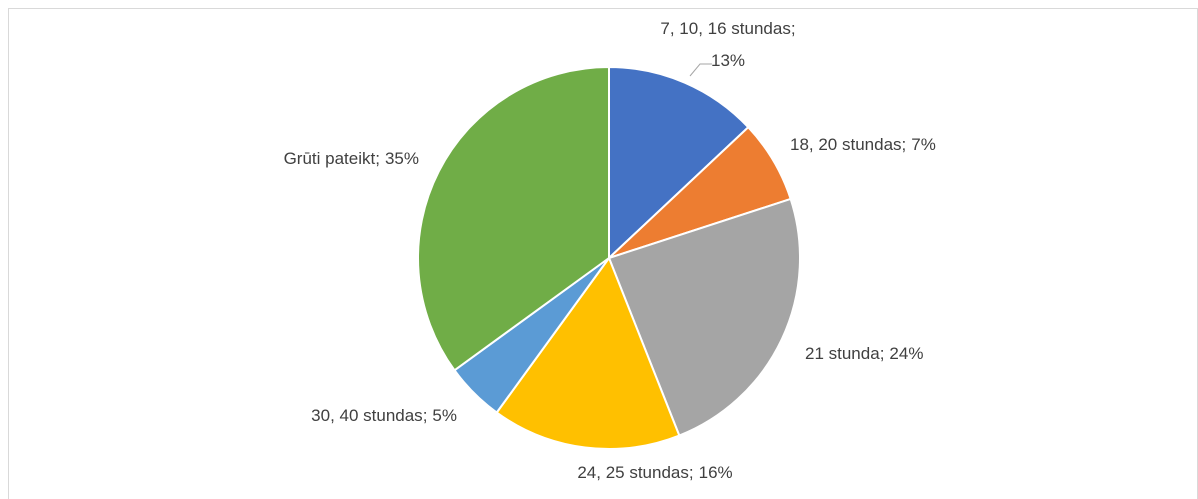  What do you see at coordinates (906, 353) in the screenshot?
I see `label-value: 24%` at bounding box center [906, 353].